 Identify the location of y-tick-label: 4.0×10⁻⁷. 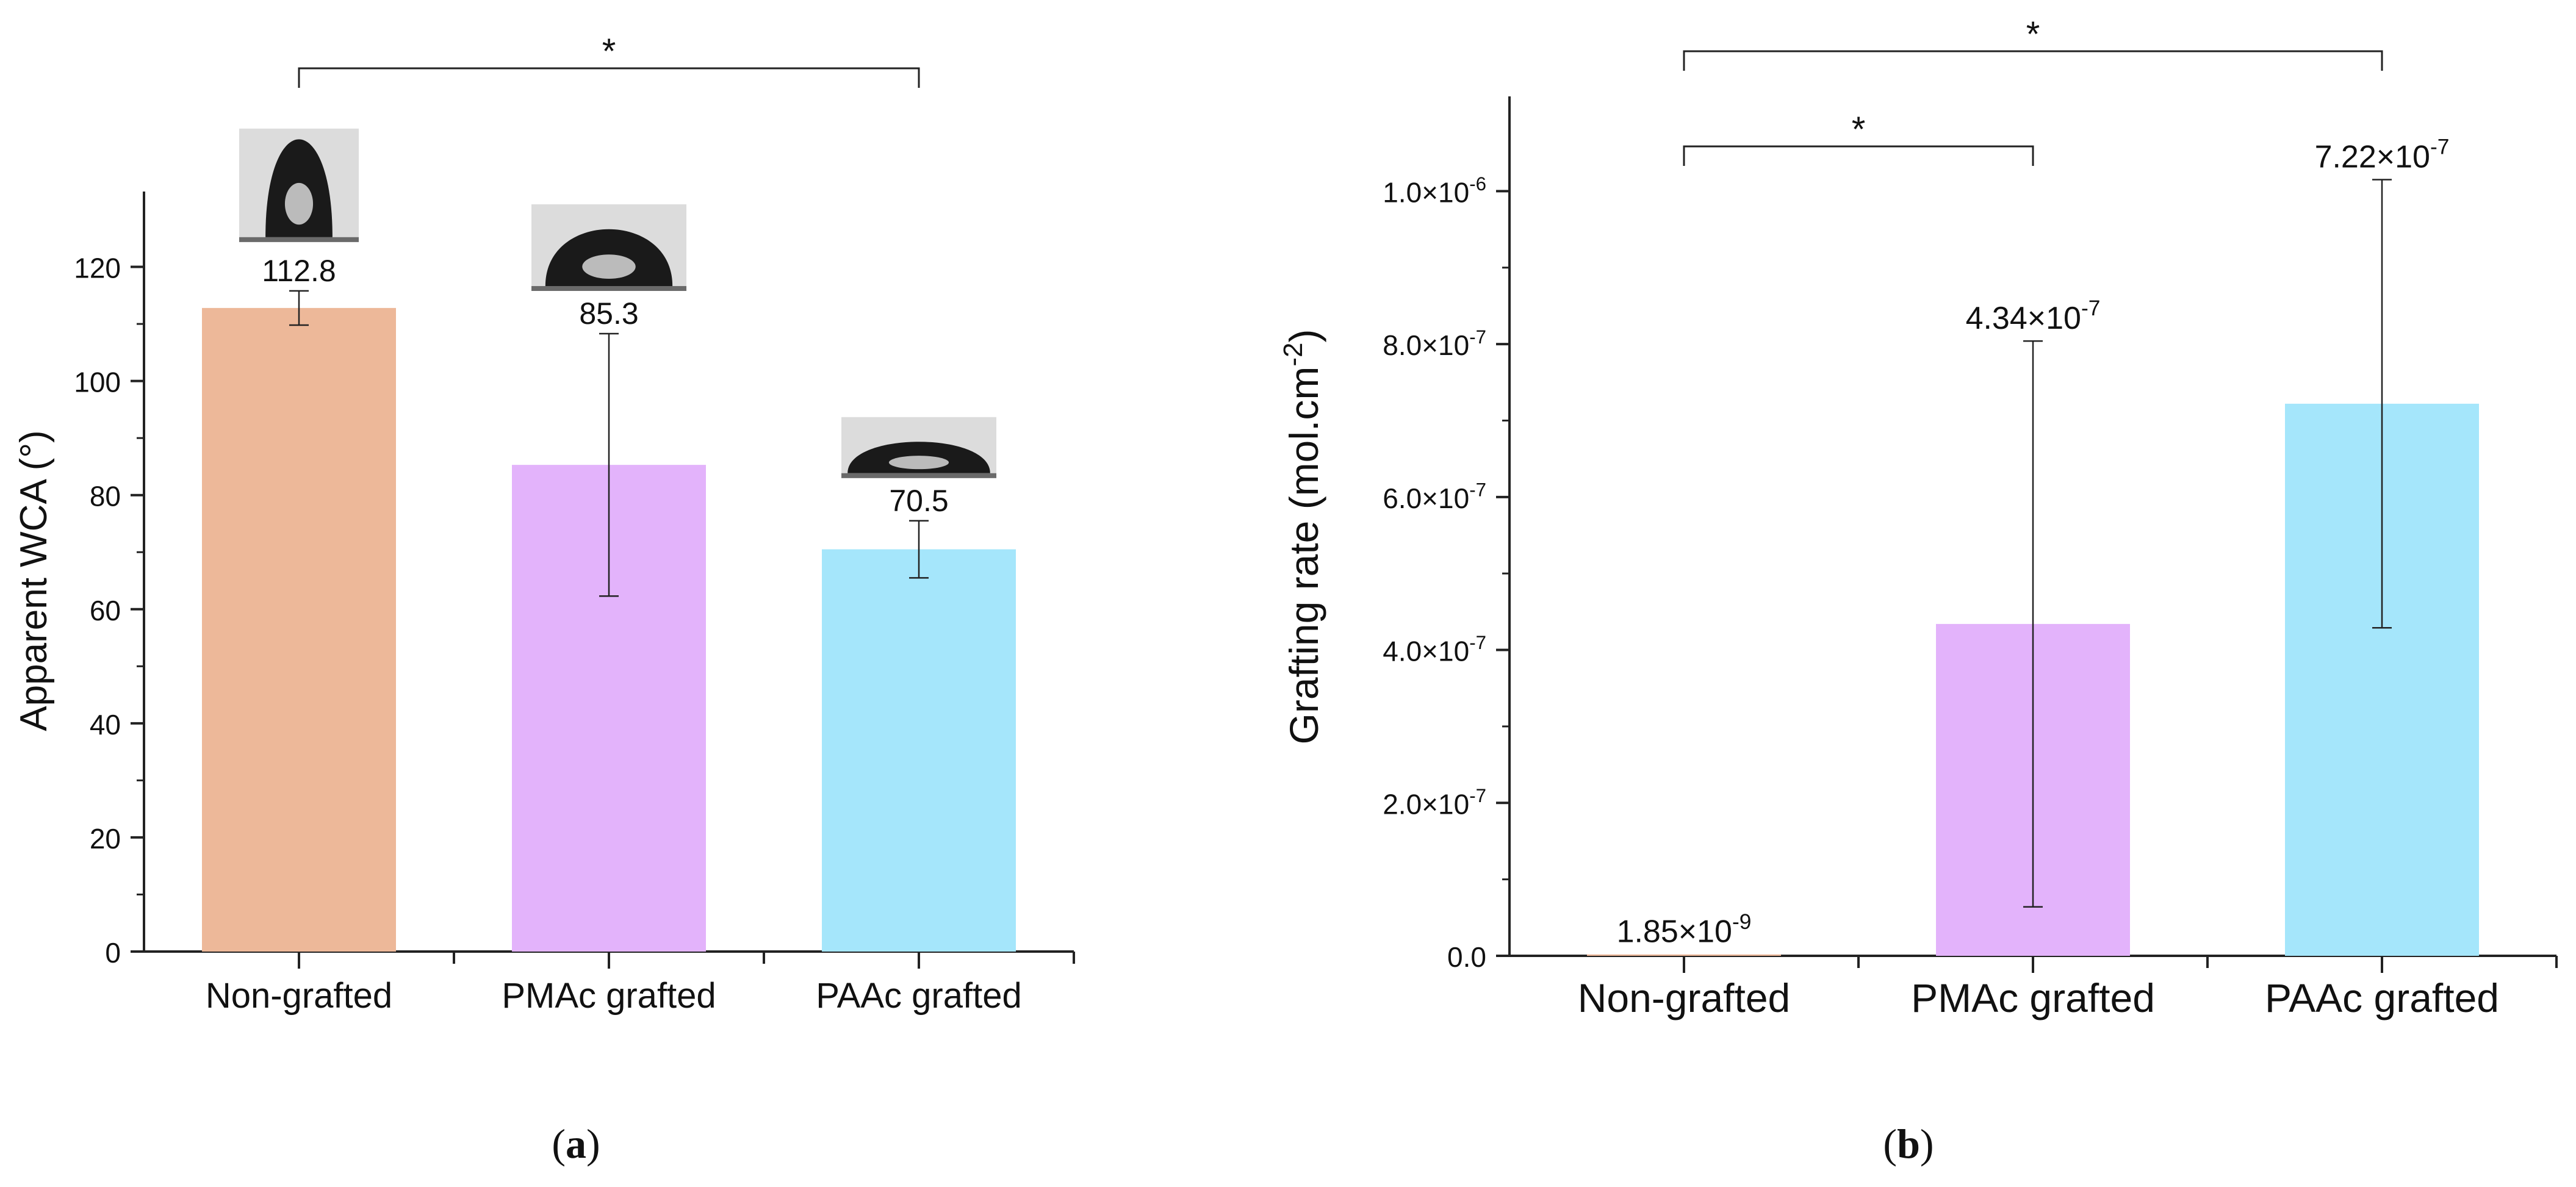
(1434, 649).